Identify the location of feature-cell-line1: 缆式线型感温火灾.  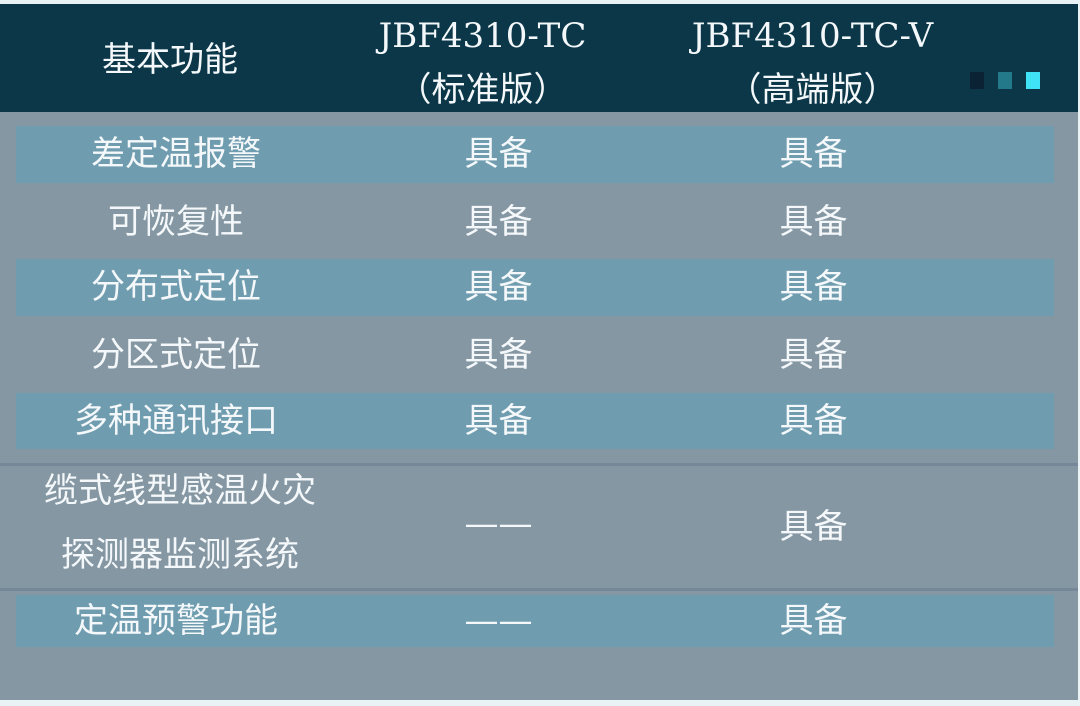
(180, 491).